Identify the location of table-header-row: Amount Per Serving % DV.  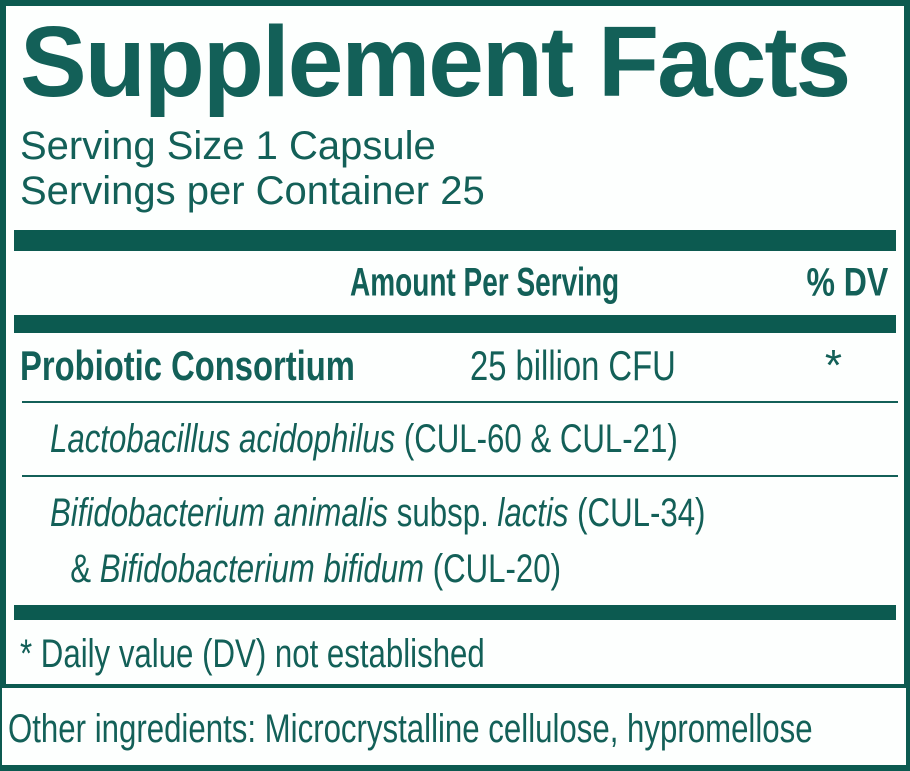
(455, 283).